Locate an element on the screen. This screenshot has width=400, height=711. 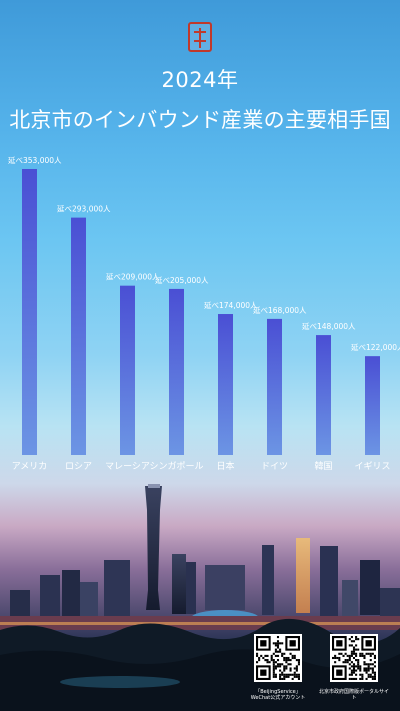
category-label-3: シンガポール is located at coordinates (176, 466).